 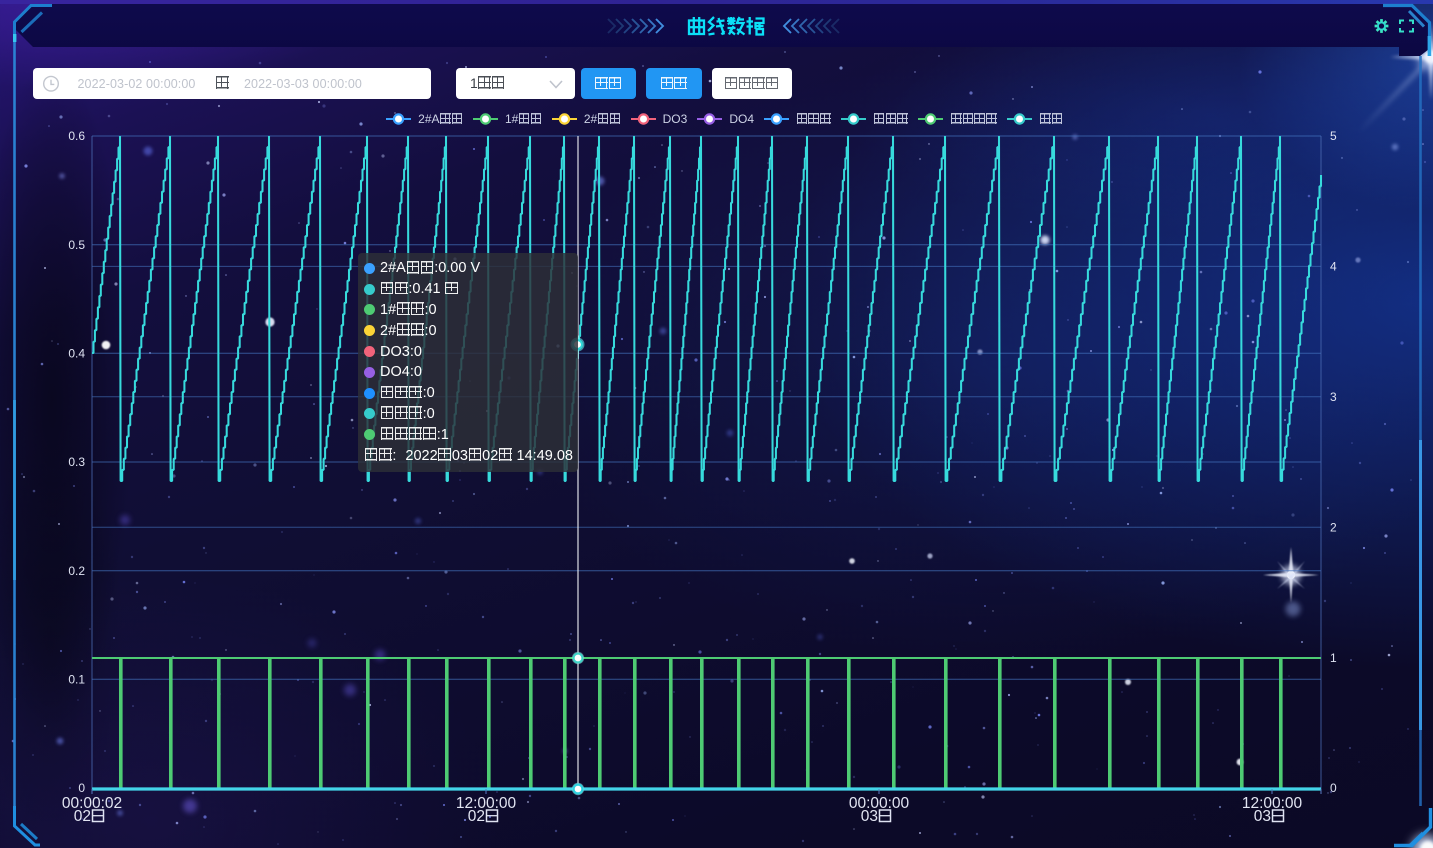 I want to click on svg-text: 0.1, so click(x=76, y=680).